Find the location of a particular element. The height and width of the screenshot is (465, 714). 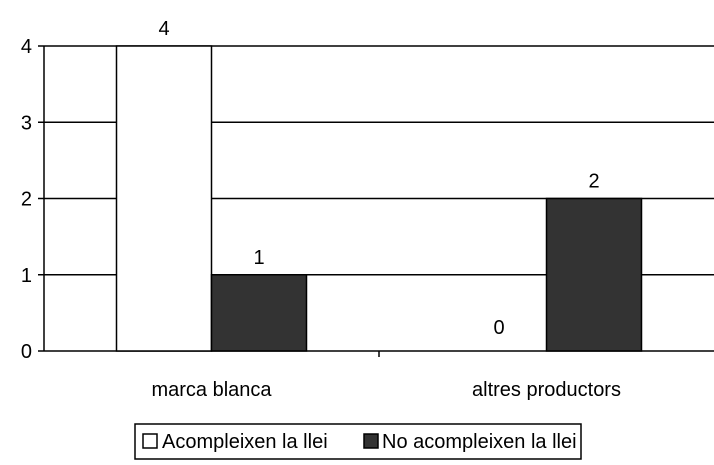

data-label: 1 is located at coordinates (258, 258).